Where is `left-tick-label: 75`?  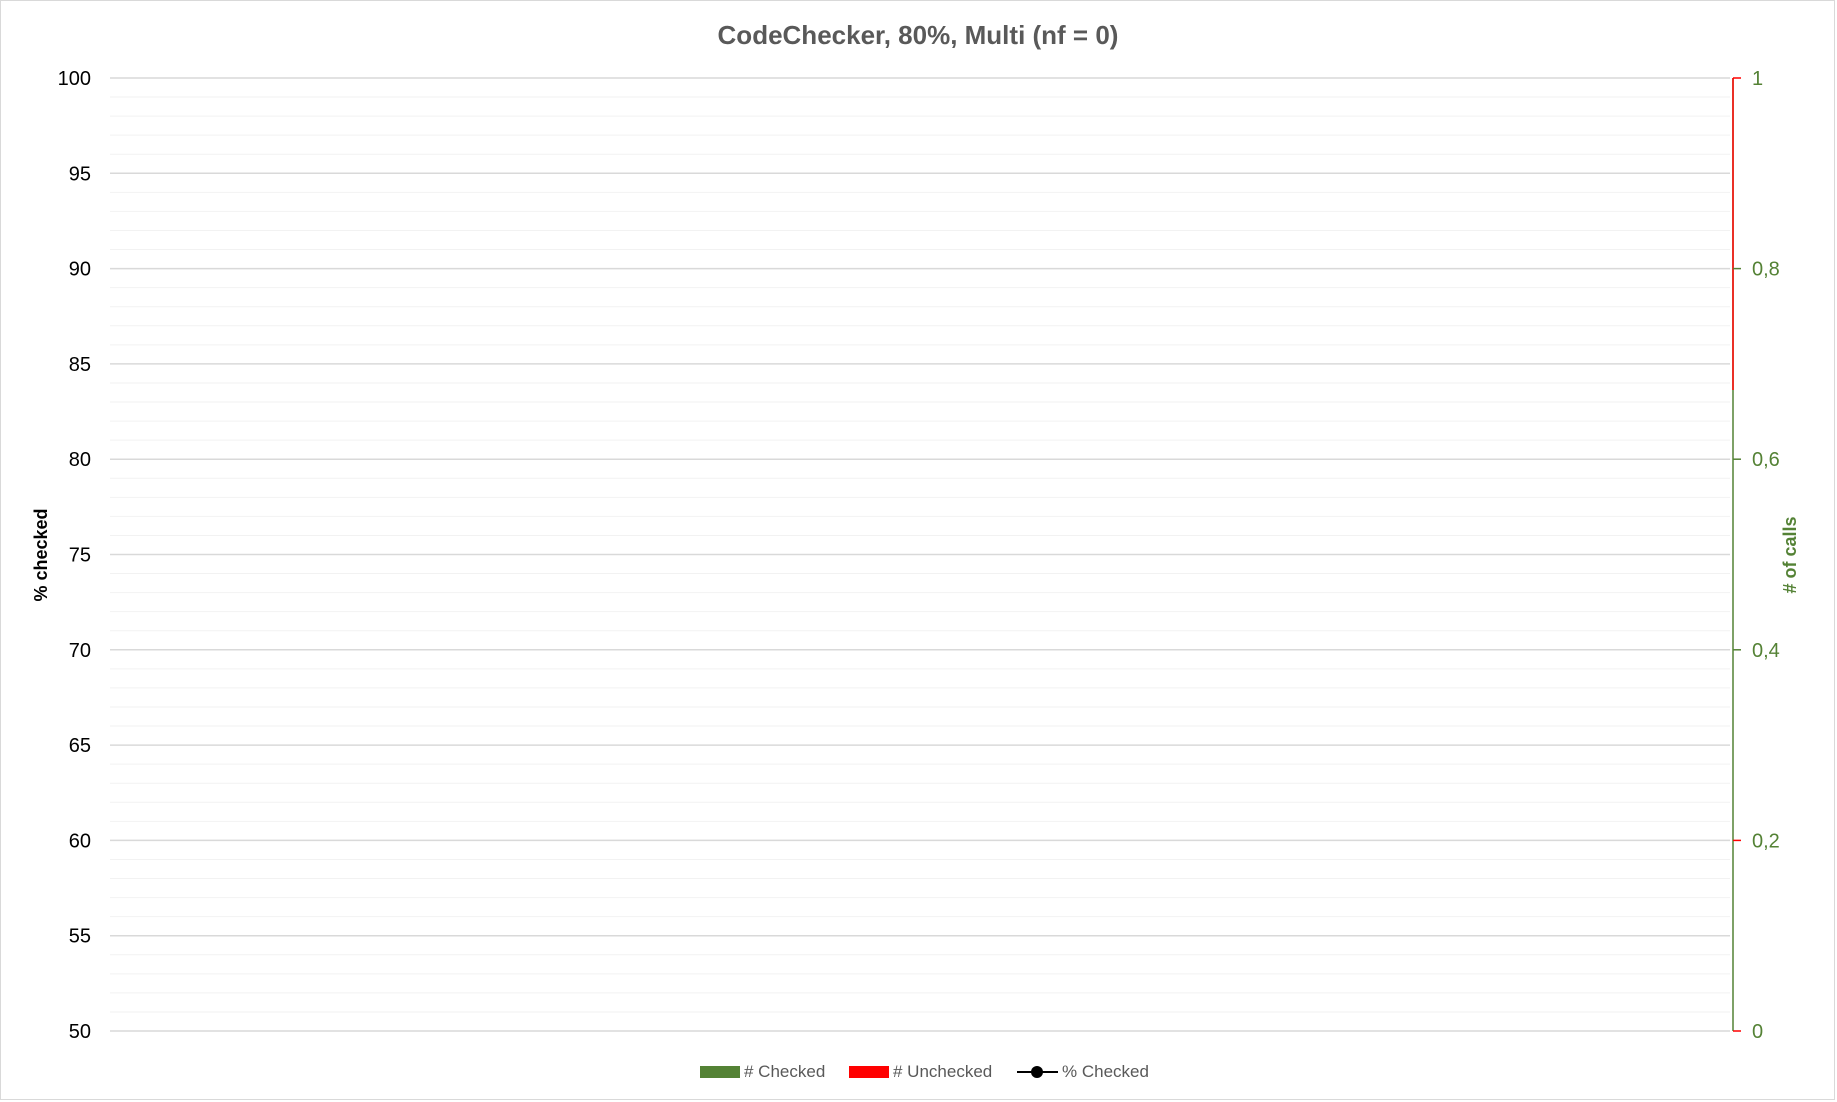 left-tick-label: 75 is located at coordinates (80, 556).